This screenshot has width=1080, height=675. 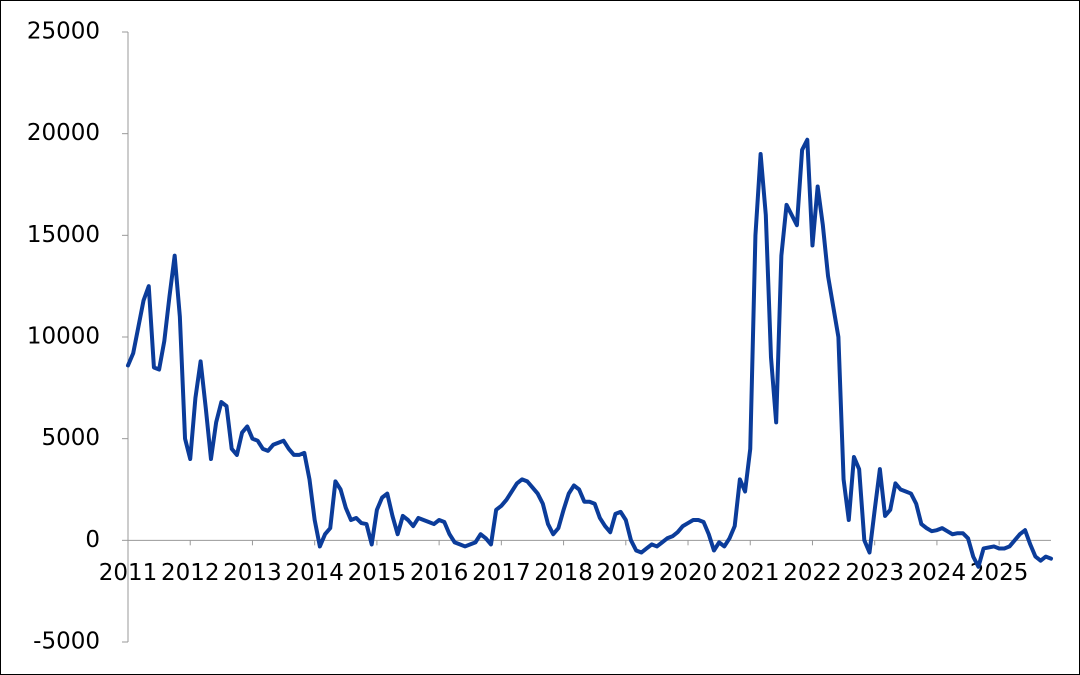 I want to click on x-tick-label: 2014, so click(x=314, y=573).